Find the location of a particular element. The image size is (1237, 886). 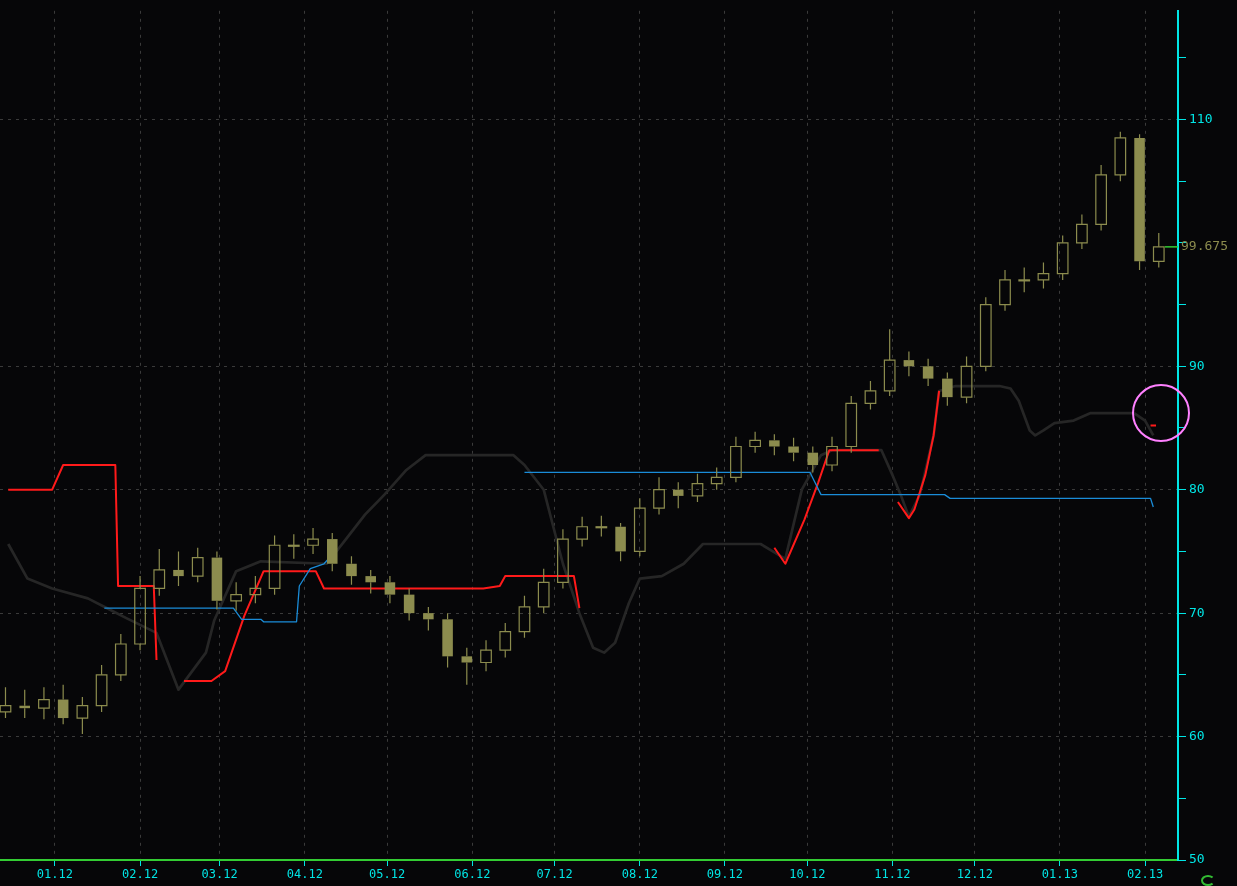

x-tick-label: 10.12 is located at coordinates (807, 874).